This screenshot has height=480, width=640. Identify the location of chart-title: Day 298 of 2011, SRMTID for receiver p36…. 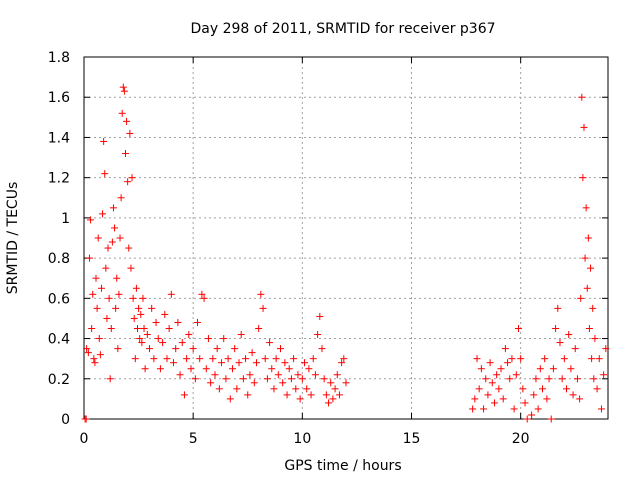
(342, 29).